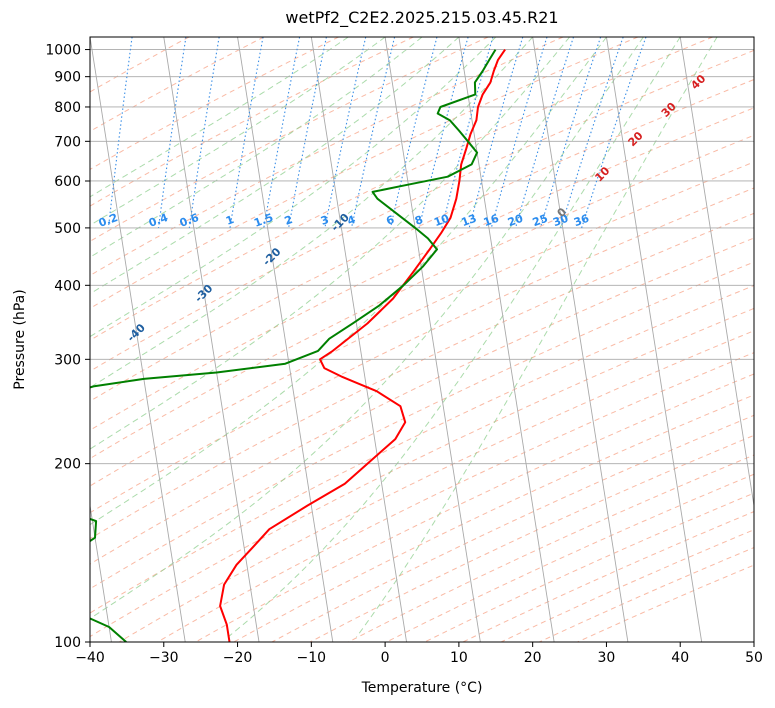 The width and height of the screenshot is (775, 708). Describe the element at coordinates (158, 220) in the screenshot. I see `mixing-ratio-label: 0.4` at that location.